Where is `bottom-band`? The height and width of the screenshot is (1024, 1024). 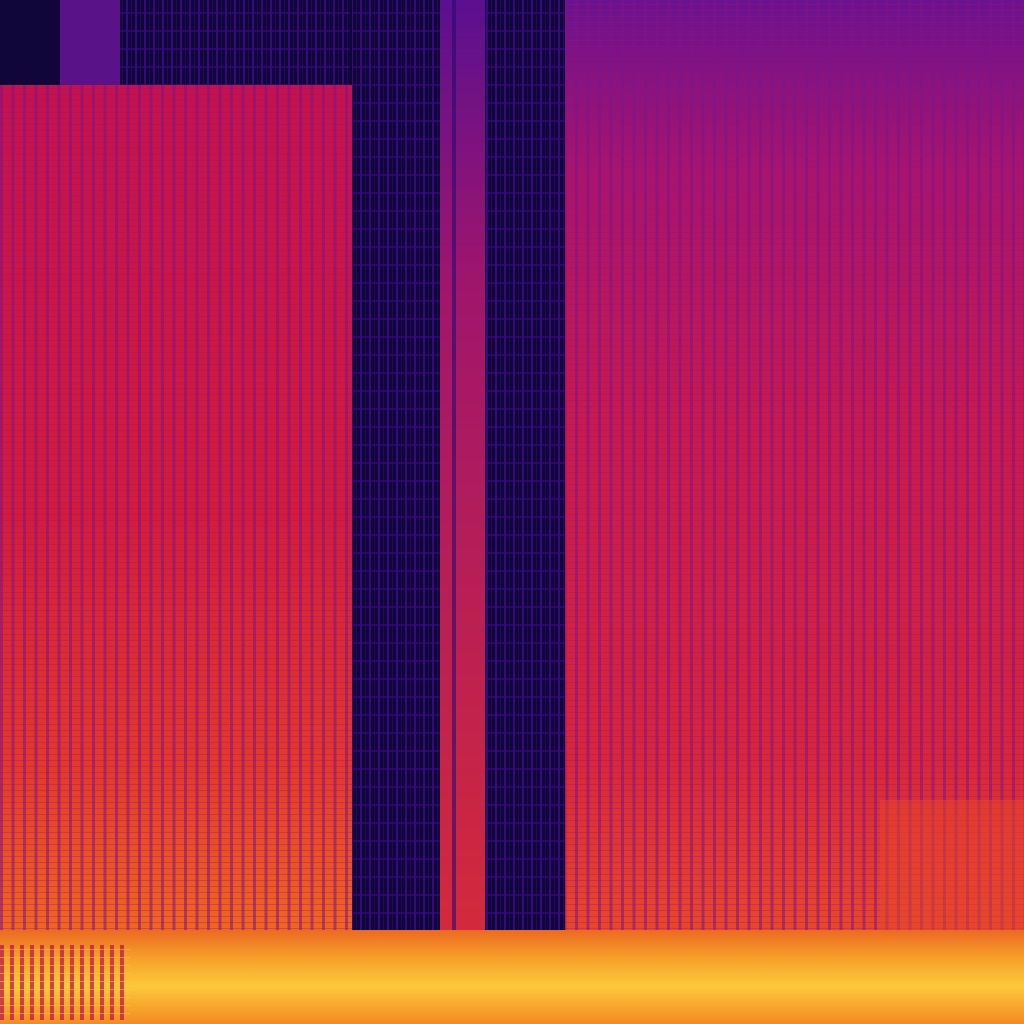 bottom-band is located at coordinates (512, 977).